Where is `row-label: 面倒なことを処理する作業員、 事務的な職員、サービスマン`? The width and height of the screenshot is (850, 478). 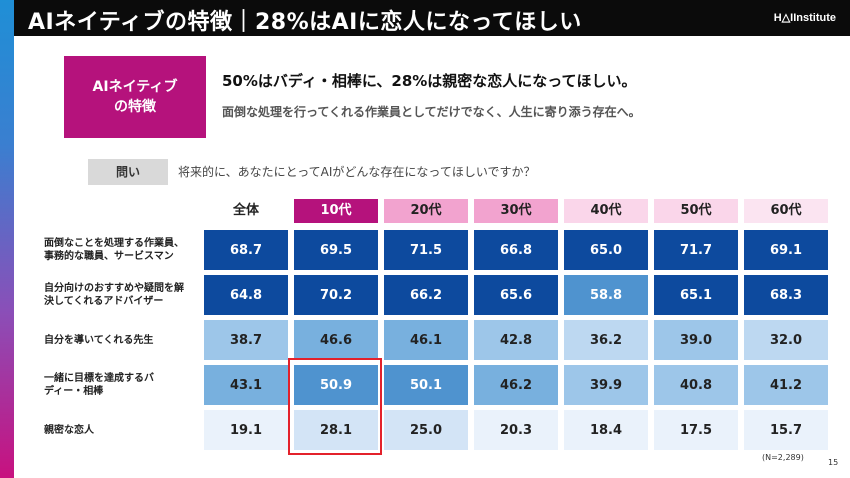
row-label: 面倒なことを処理する作業員、 事務的な職員、サービスマン is located at coordinates (124, 250).